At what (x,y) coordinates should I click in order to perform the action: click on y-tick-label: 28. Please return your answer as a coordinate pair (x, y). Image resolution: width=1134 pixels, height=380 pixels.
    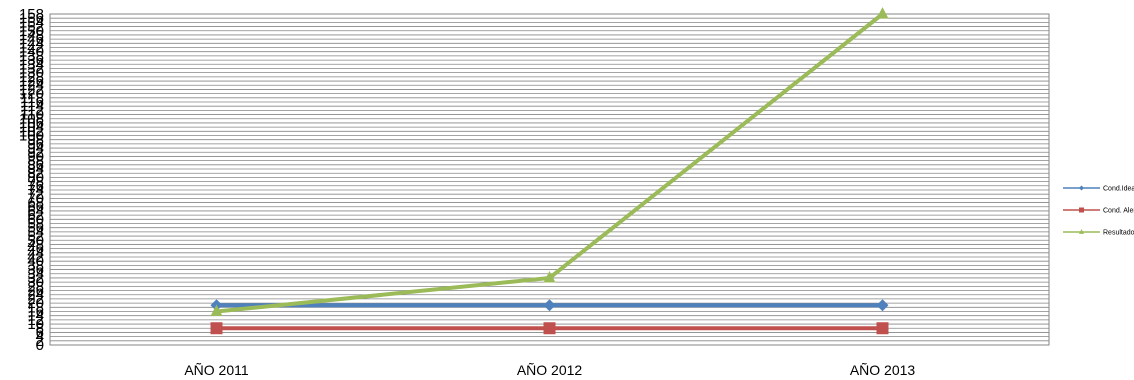
    Looking at the image, I should click on (35, 286).